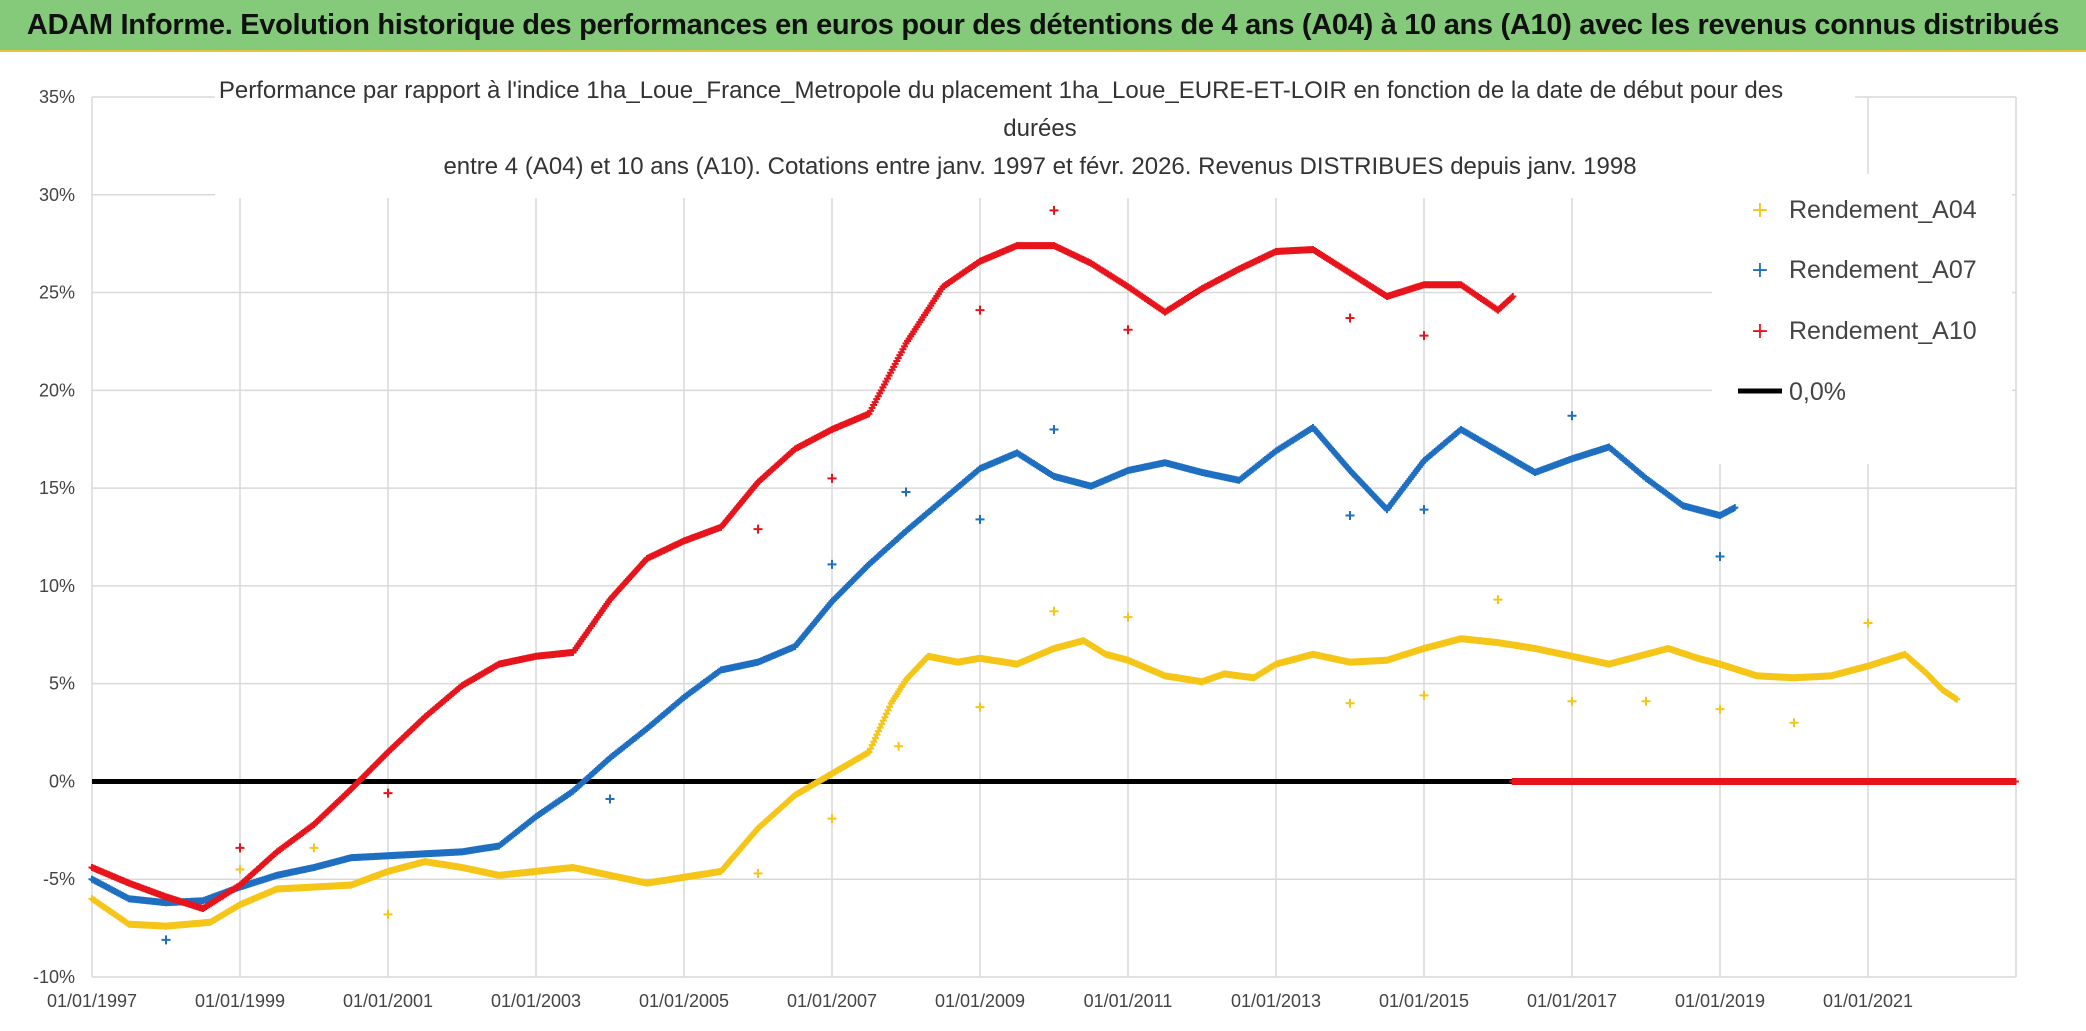 This screenshot has height=1031, width=2086. I want to click on legend-marker-a10: +, so click(1760, 331).